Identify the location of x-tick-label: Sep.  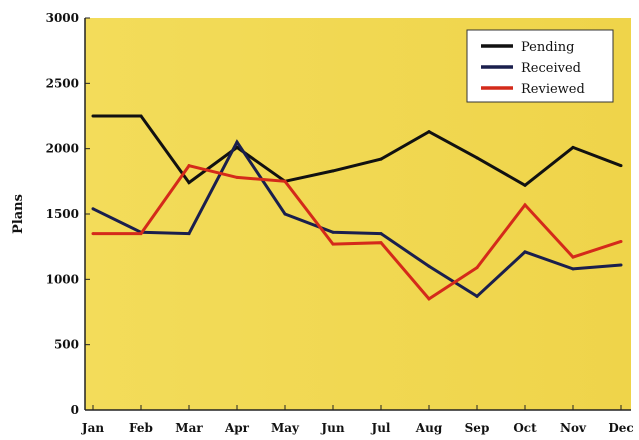
(477, 428).